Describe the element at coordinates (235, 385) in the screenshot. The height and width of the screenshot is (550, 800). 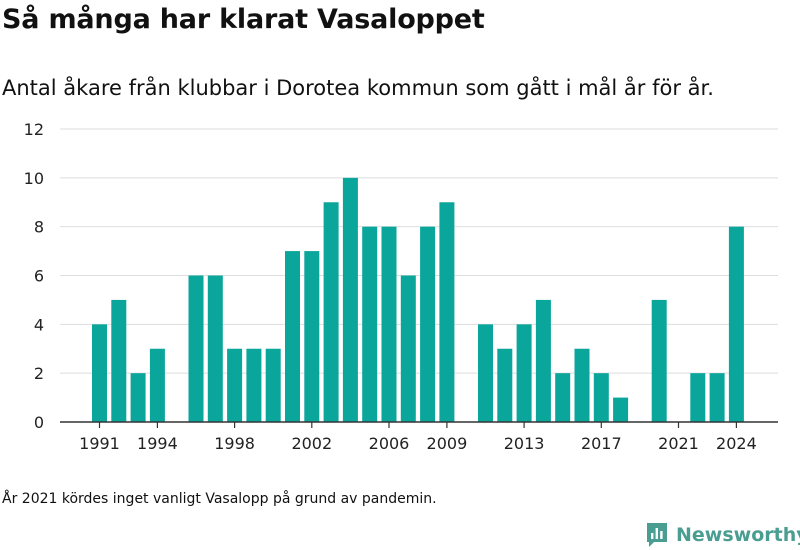
I see `bar-1998` at that location.